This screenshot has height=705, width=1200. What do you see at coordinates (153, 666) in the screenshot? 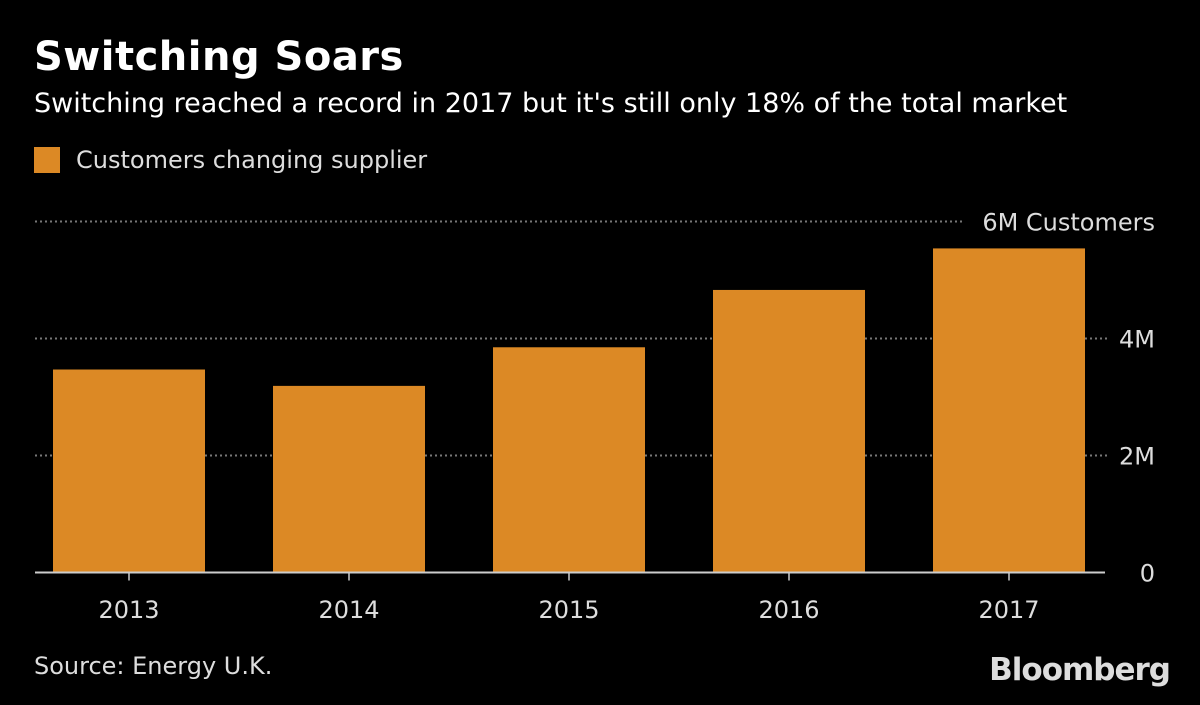
I see `source-note: Source: Energy U.K.` at bounding box center [153, 666].